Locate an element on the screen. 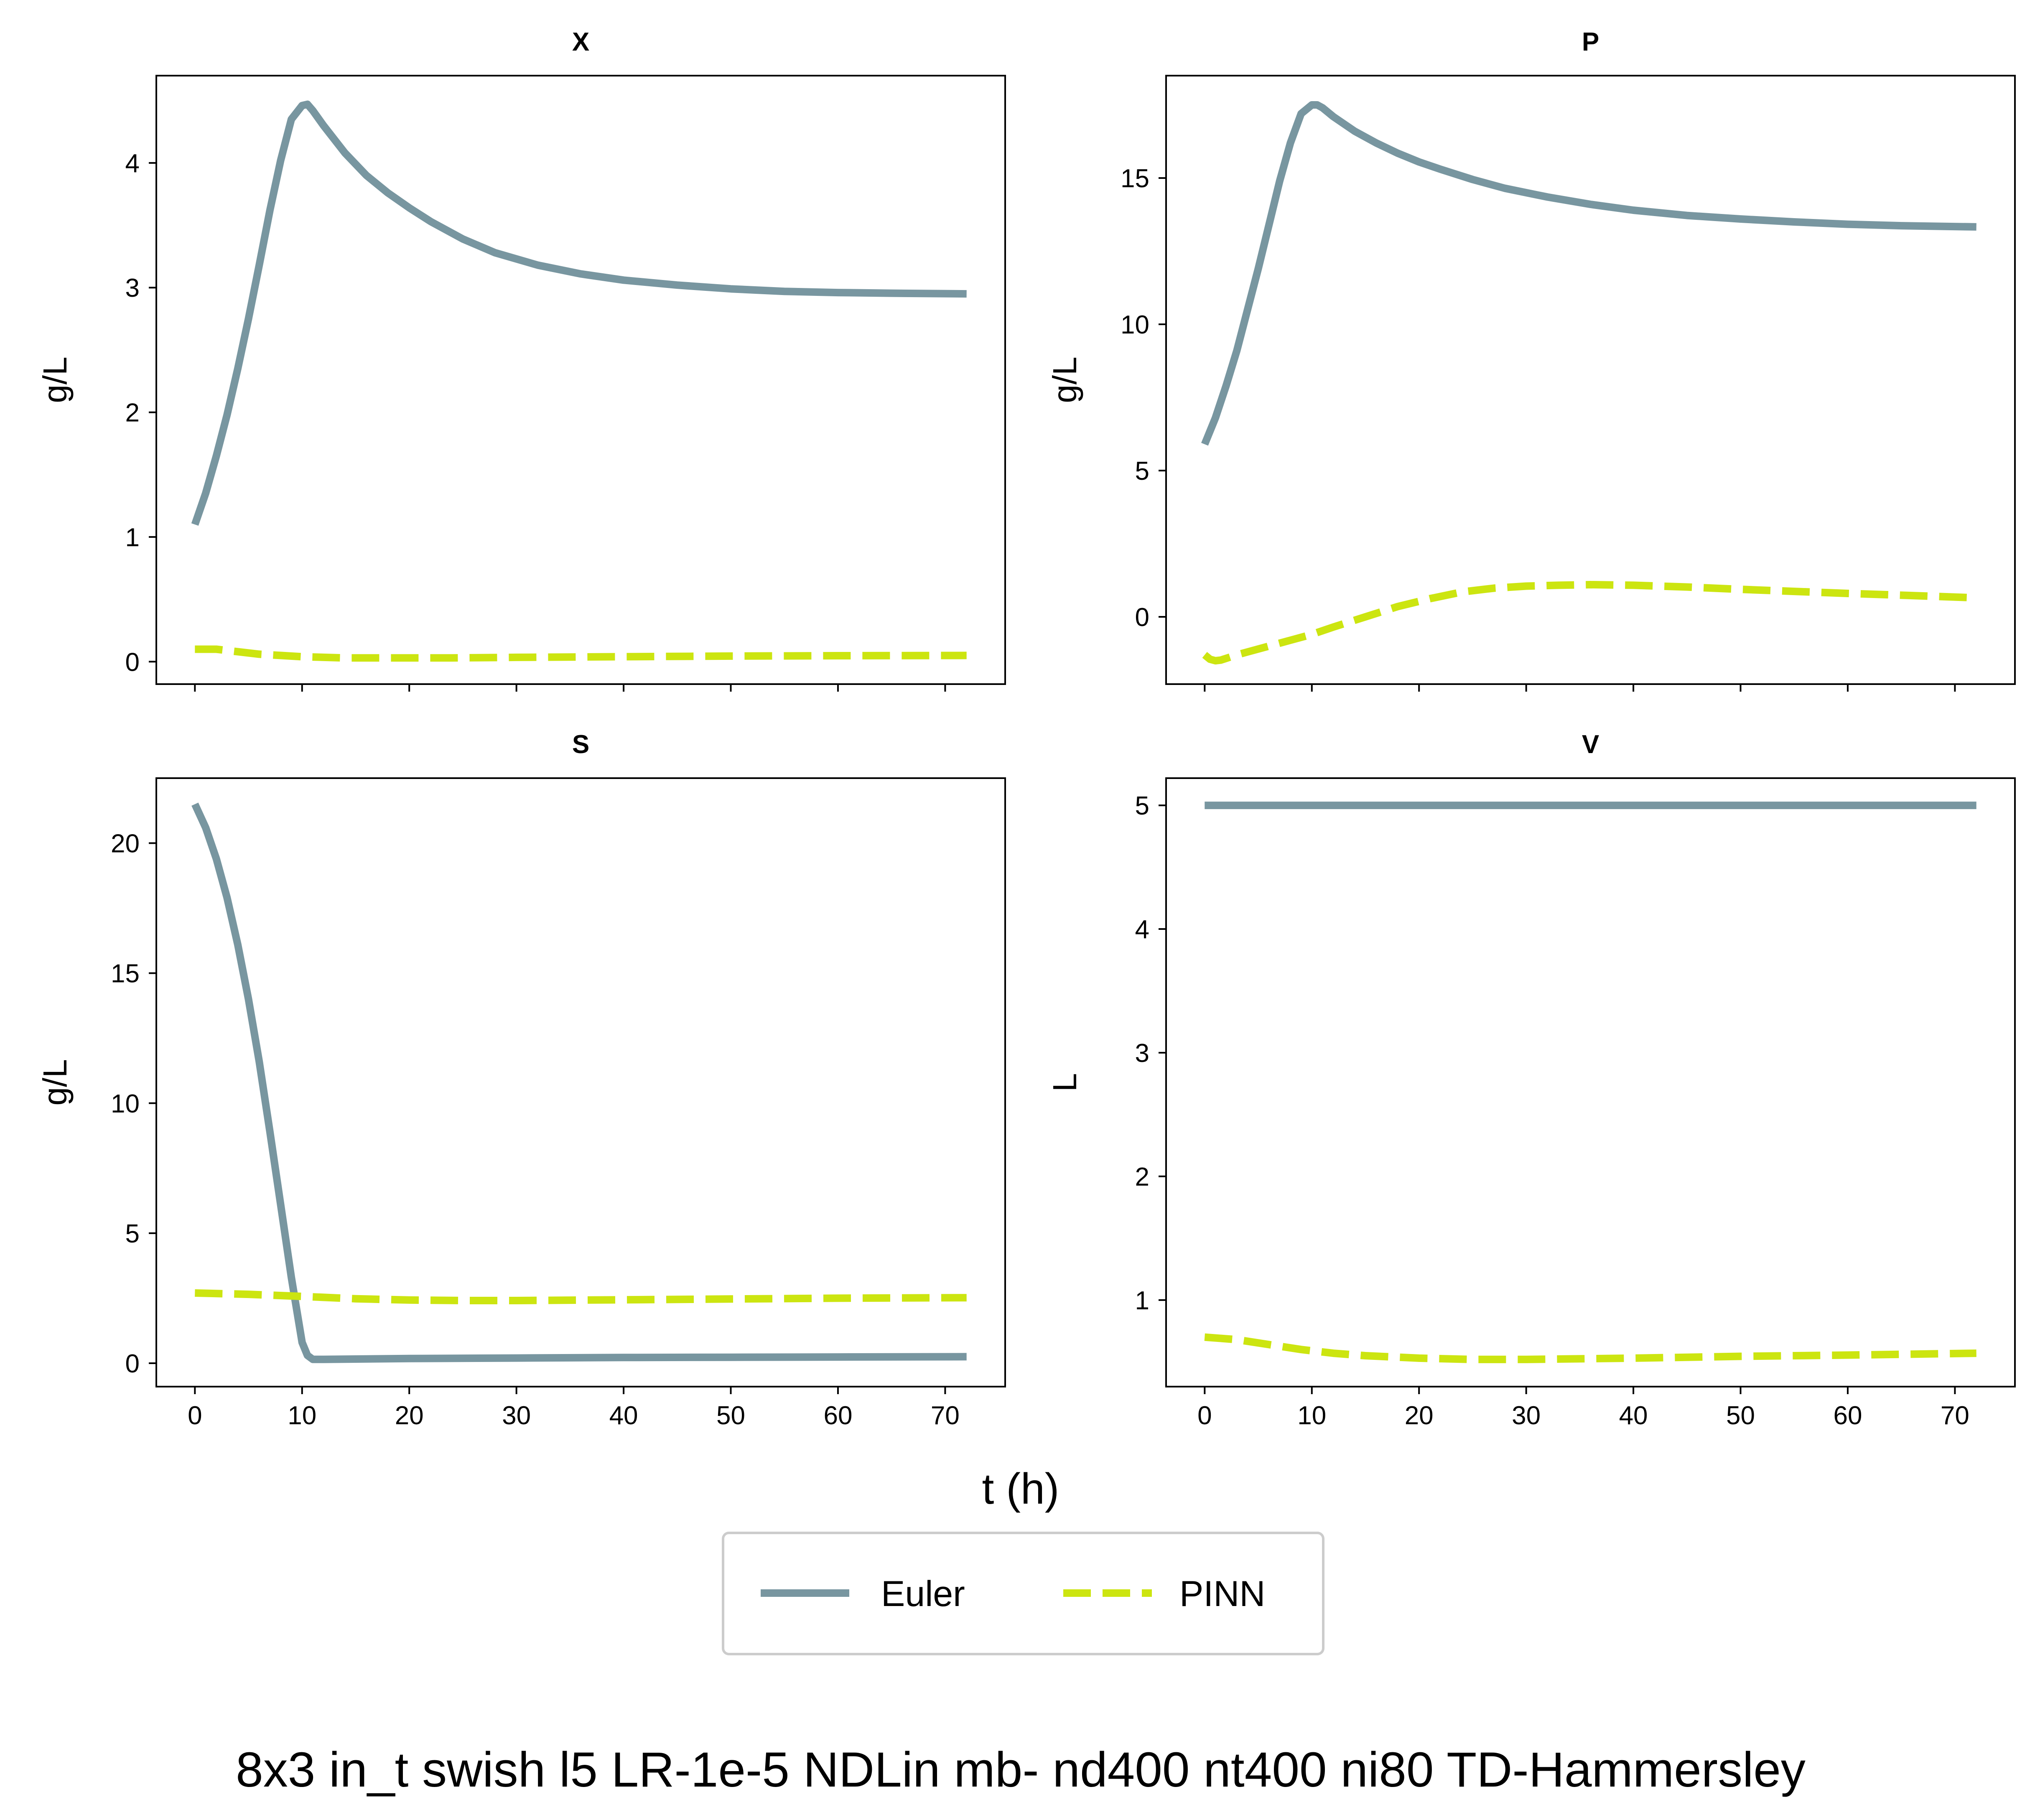 This screenshot has width=2035, height=1820. panel-x-euler-line is located at coordinates (579, 313).